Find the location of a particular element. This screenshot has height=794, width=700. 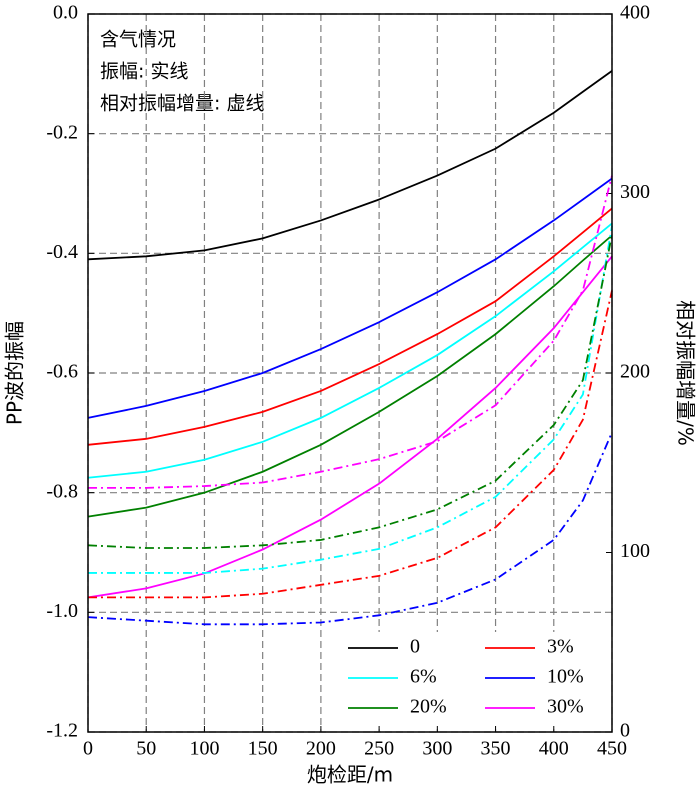

legend-label: 3% is located at coordinates (560, 647).